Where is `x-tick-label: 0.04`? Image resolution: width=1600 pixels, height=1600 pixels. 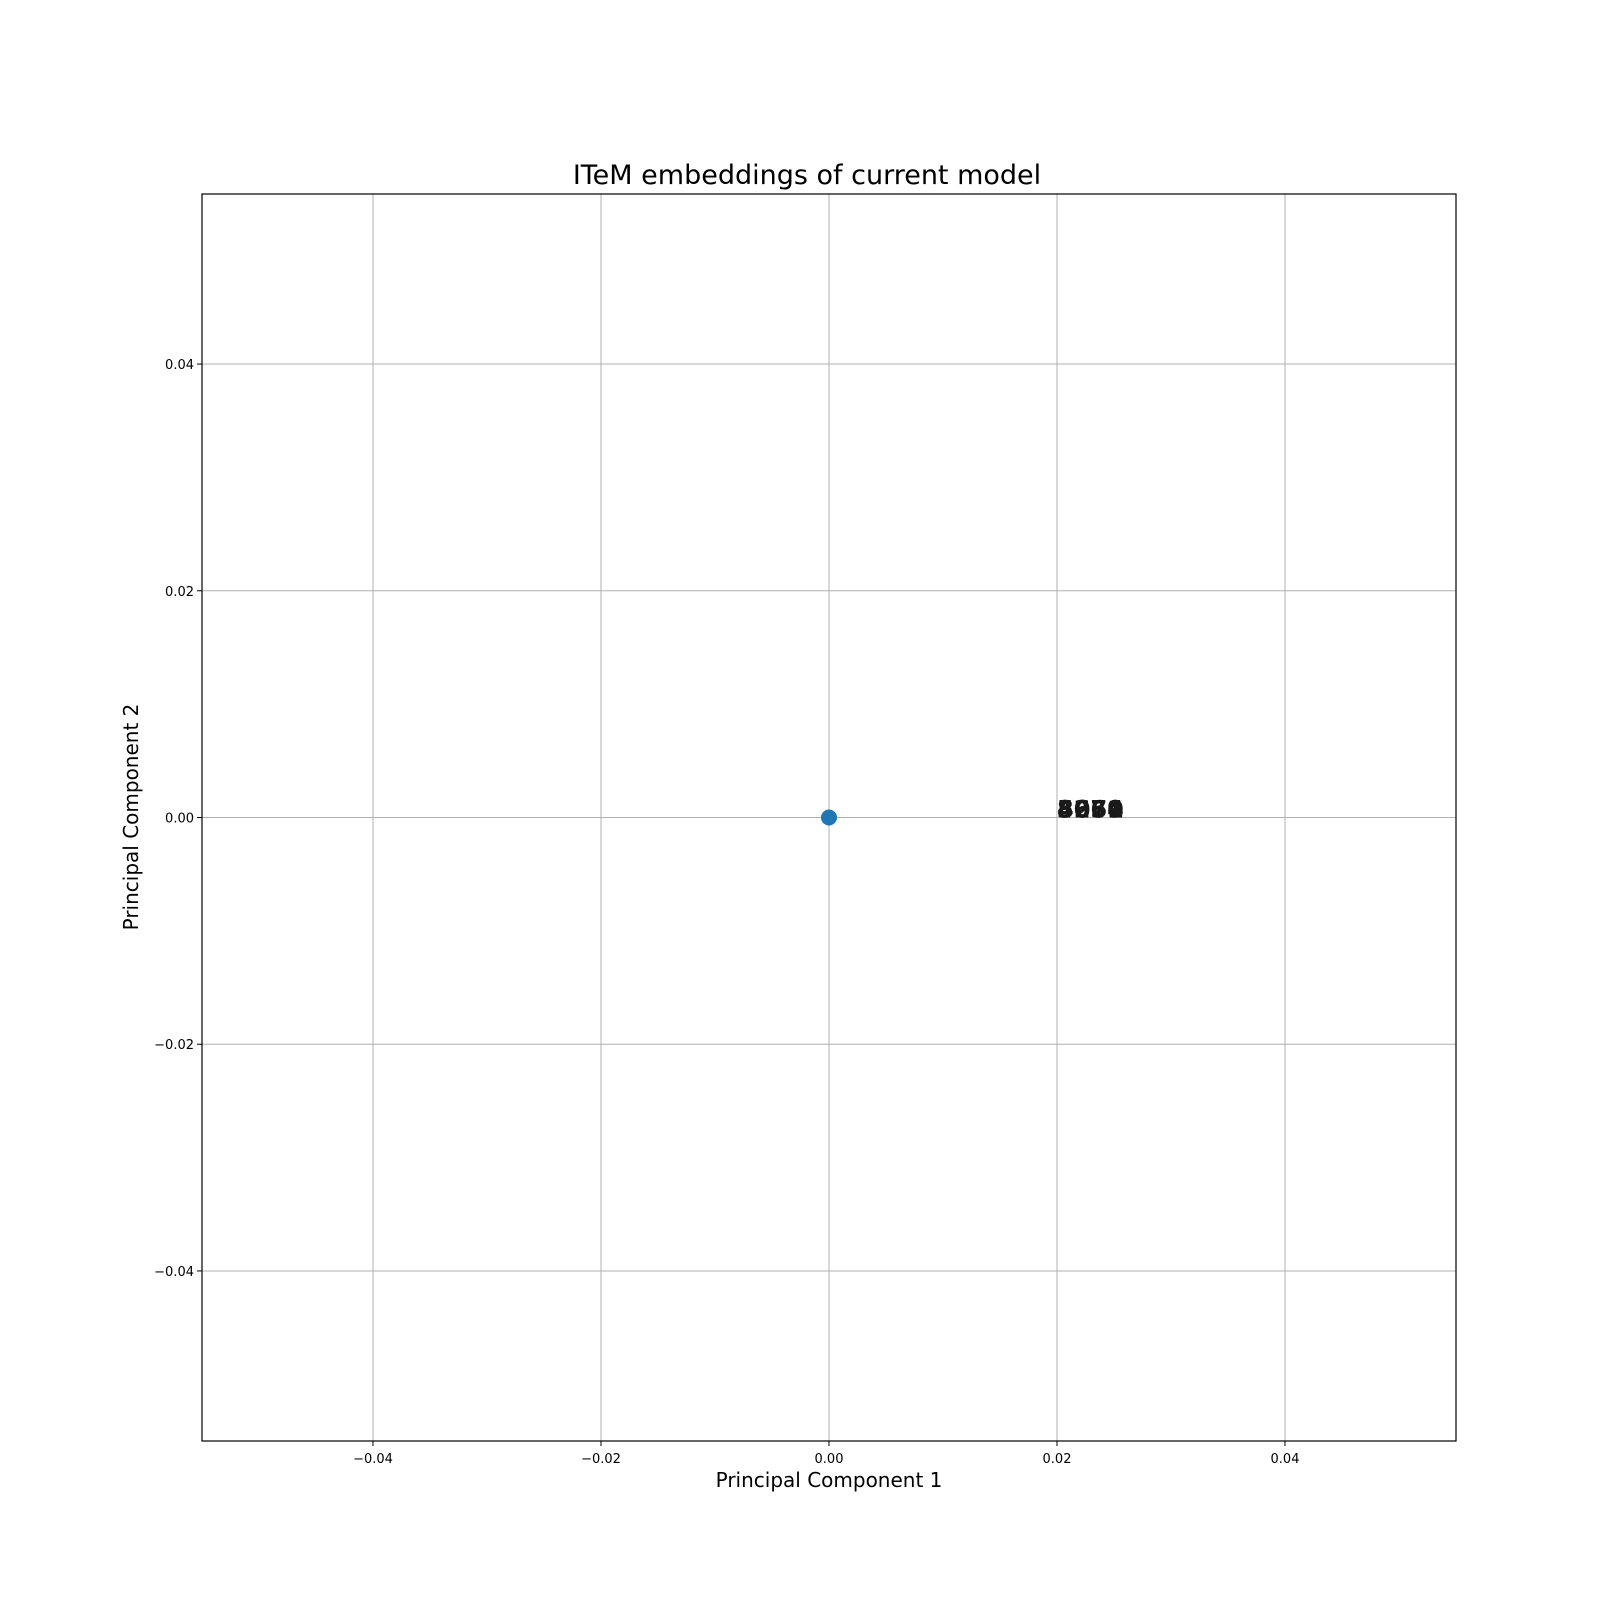 x-tick-label: 0.04 is located at coordinates (1285, 1459).